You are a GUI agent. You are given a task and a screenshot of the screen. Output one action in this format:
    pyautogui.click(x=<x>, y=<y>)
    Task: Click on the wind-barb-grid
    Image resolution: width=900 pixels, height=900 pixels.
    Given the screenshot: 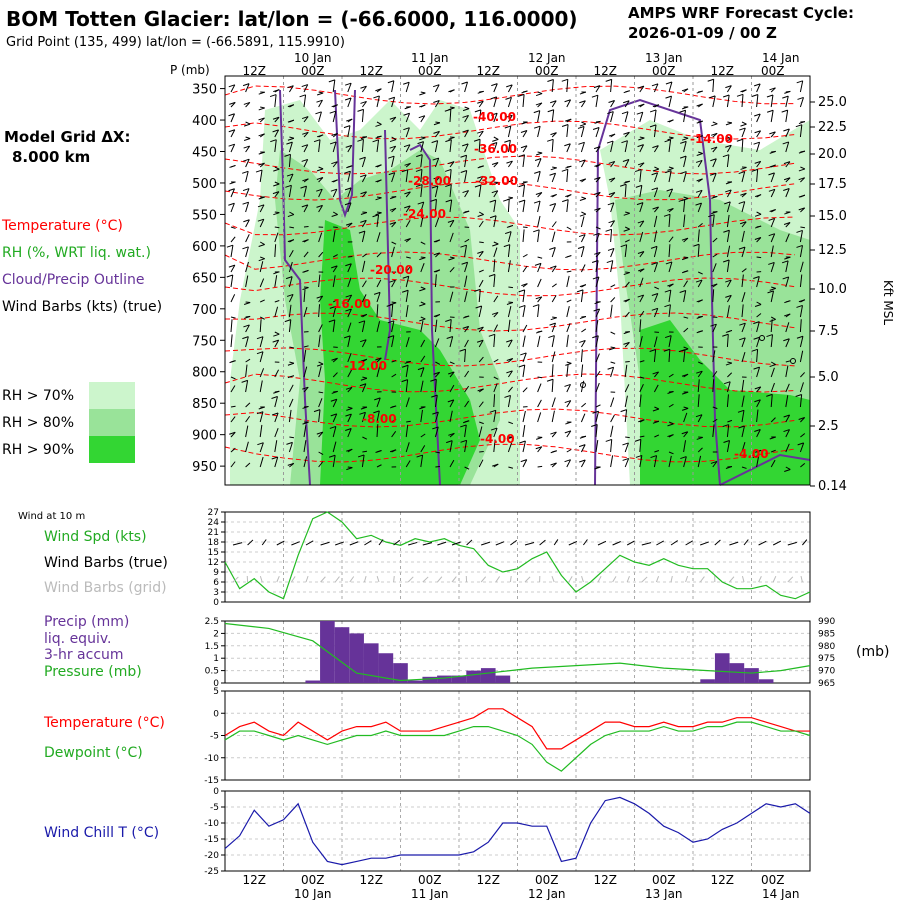 What is the action you would take?
    pyautogui.click(x=510, y=579)
    